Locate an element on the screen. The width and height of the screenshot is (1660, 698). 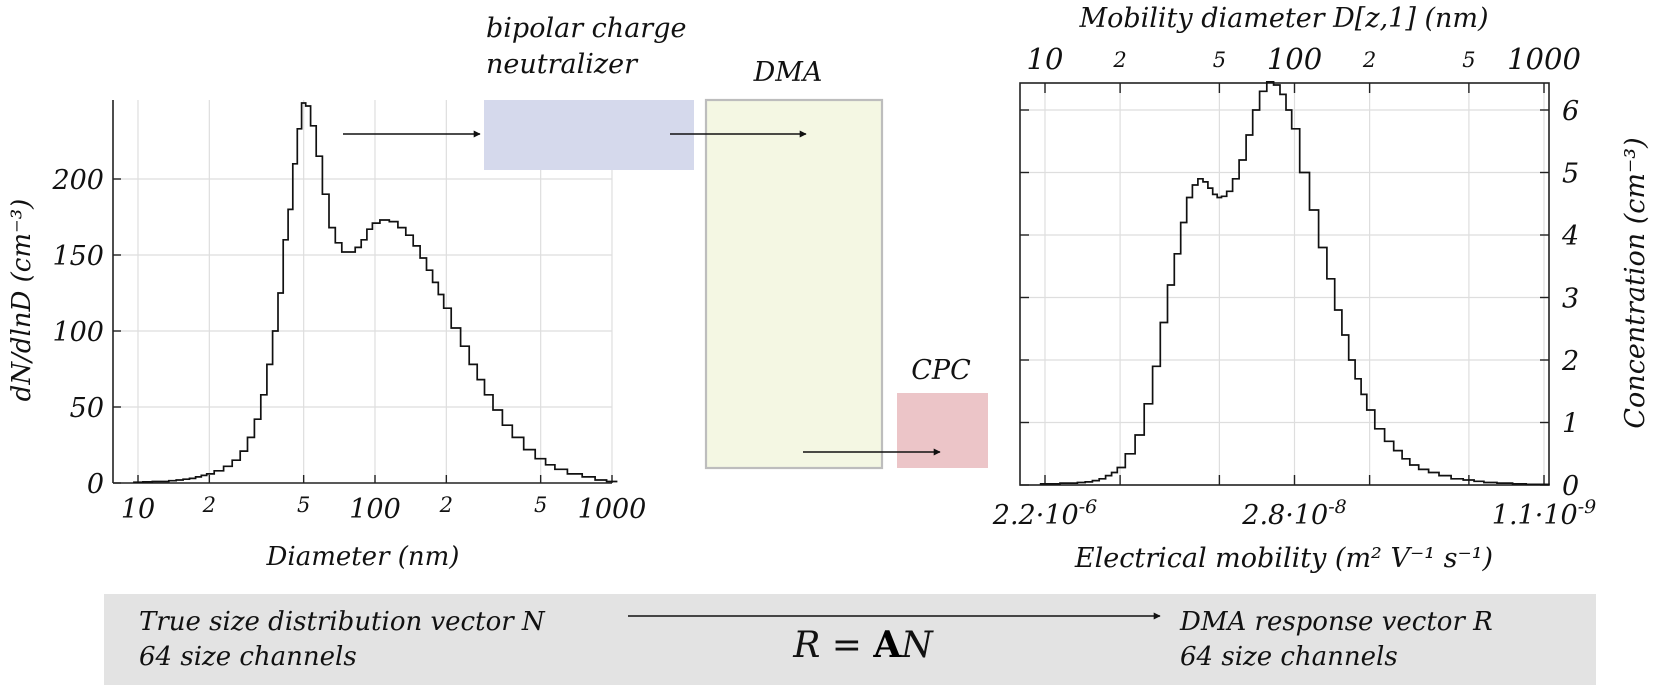
right-chart-bottom-tick-label: 2.2·10⁻⁶ is located at coordinates (1044, 513).